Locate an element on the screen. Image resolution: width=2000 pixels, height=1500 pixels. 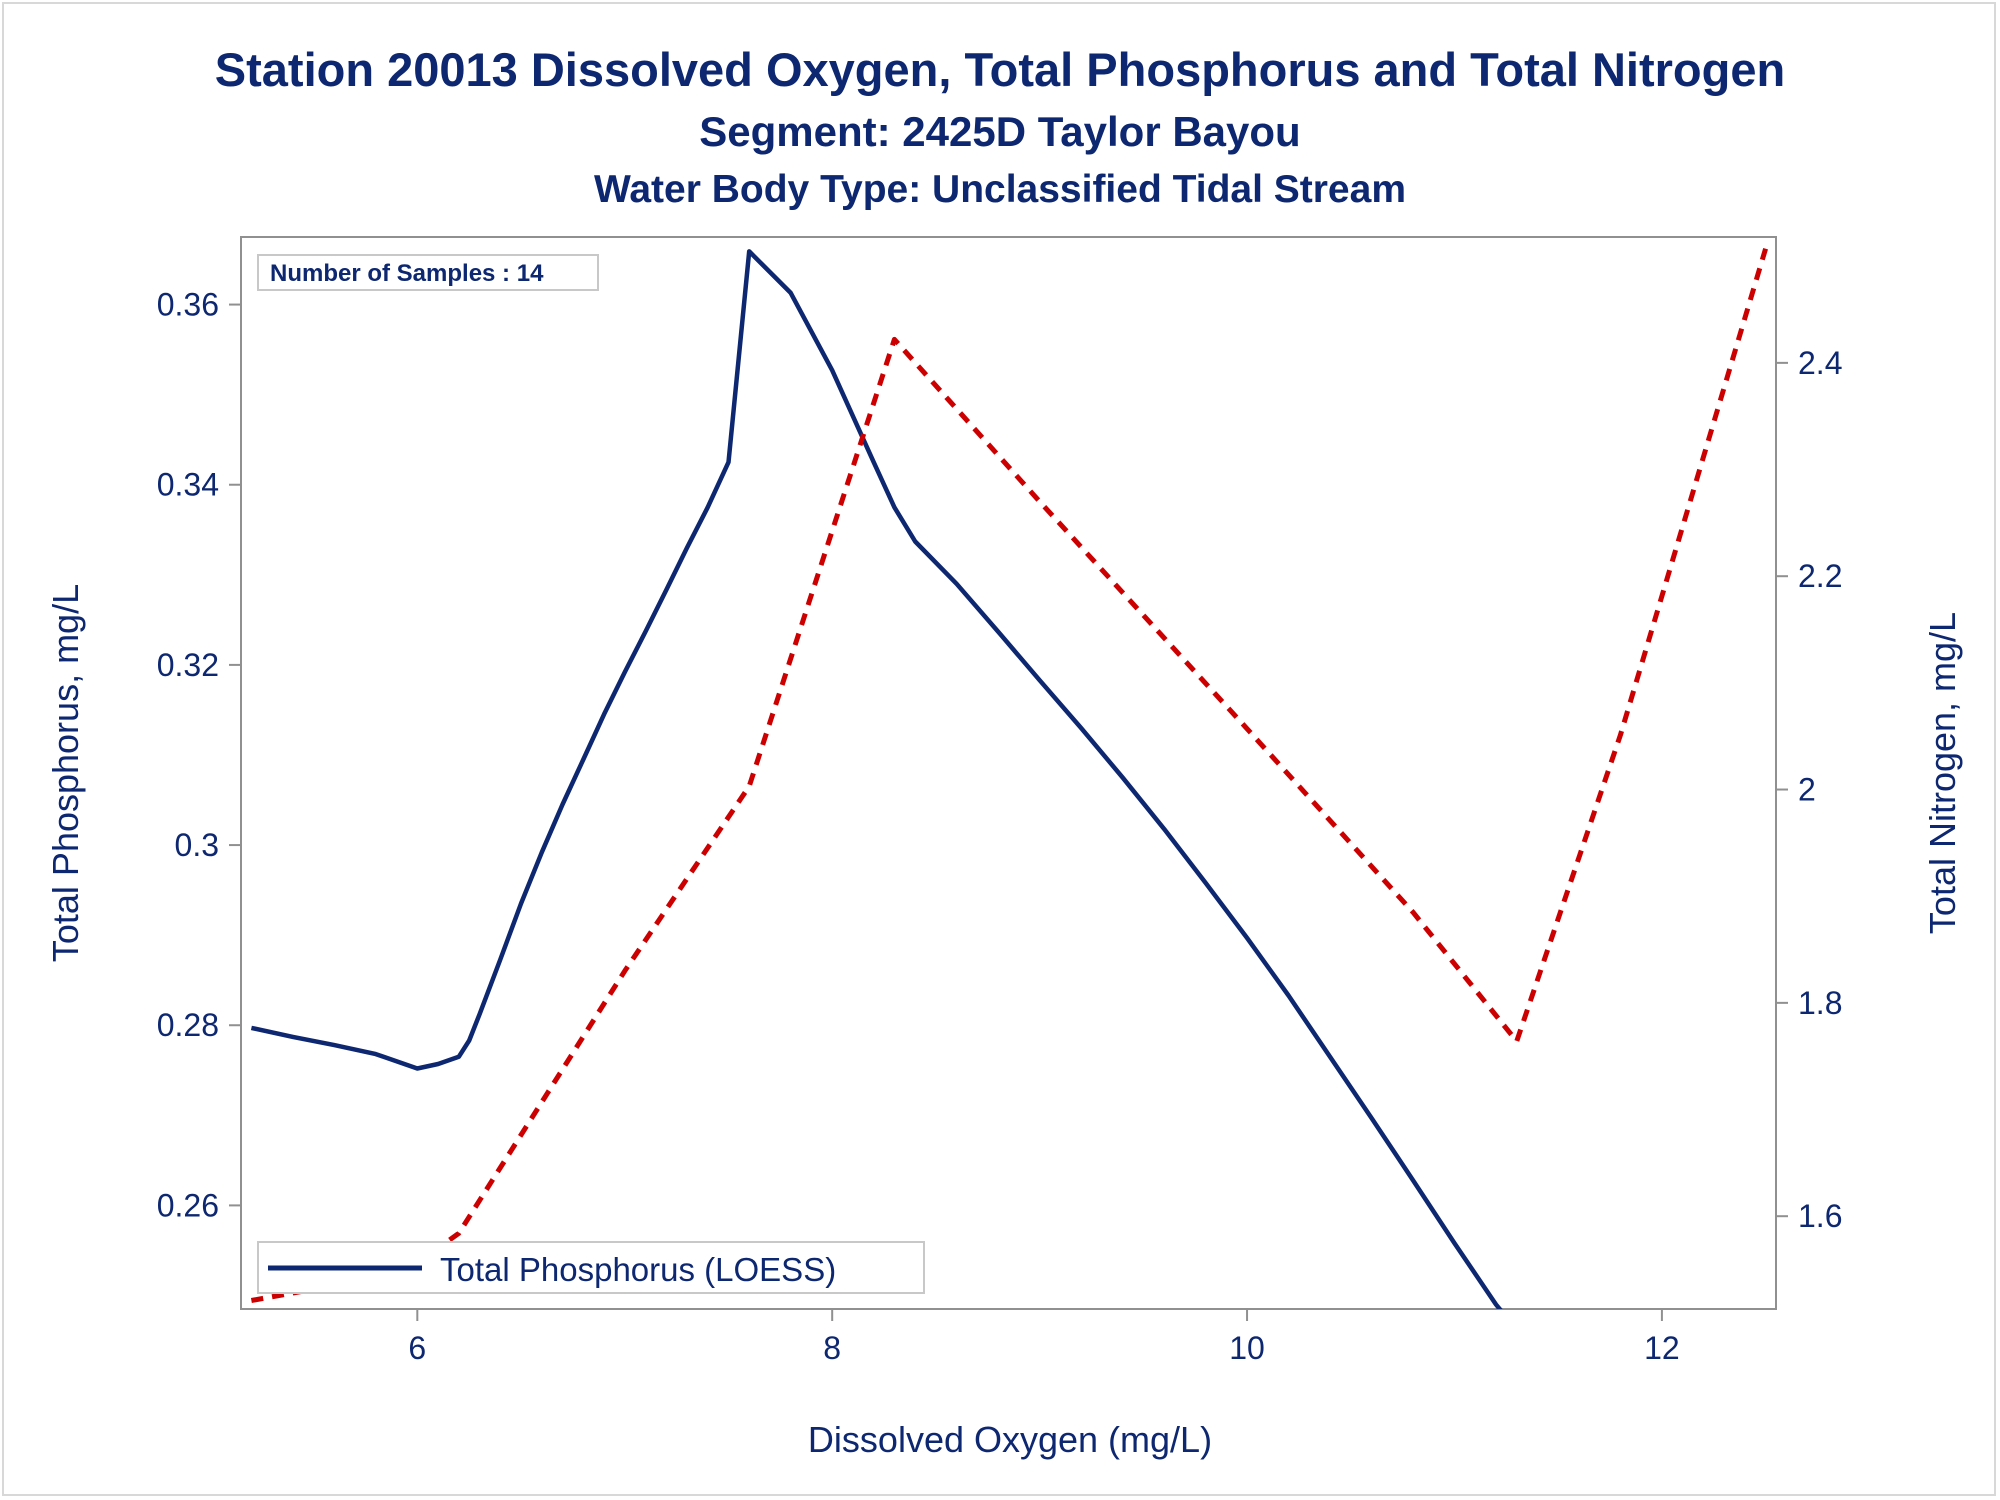
right-y-tick-label: 2 is located at coordinates (1807, 790).